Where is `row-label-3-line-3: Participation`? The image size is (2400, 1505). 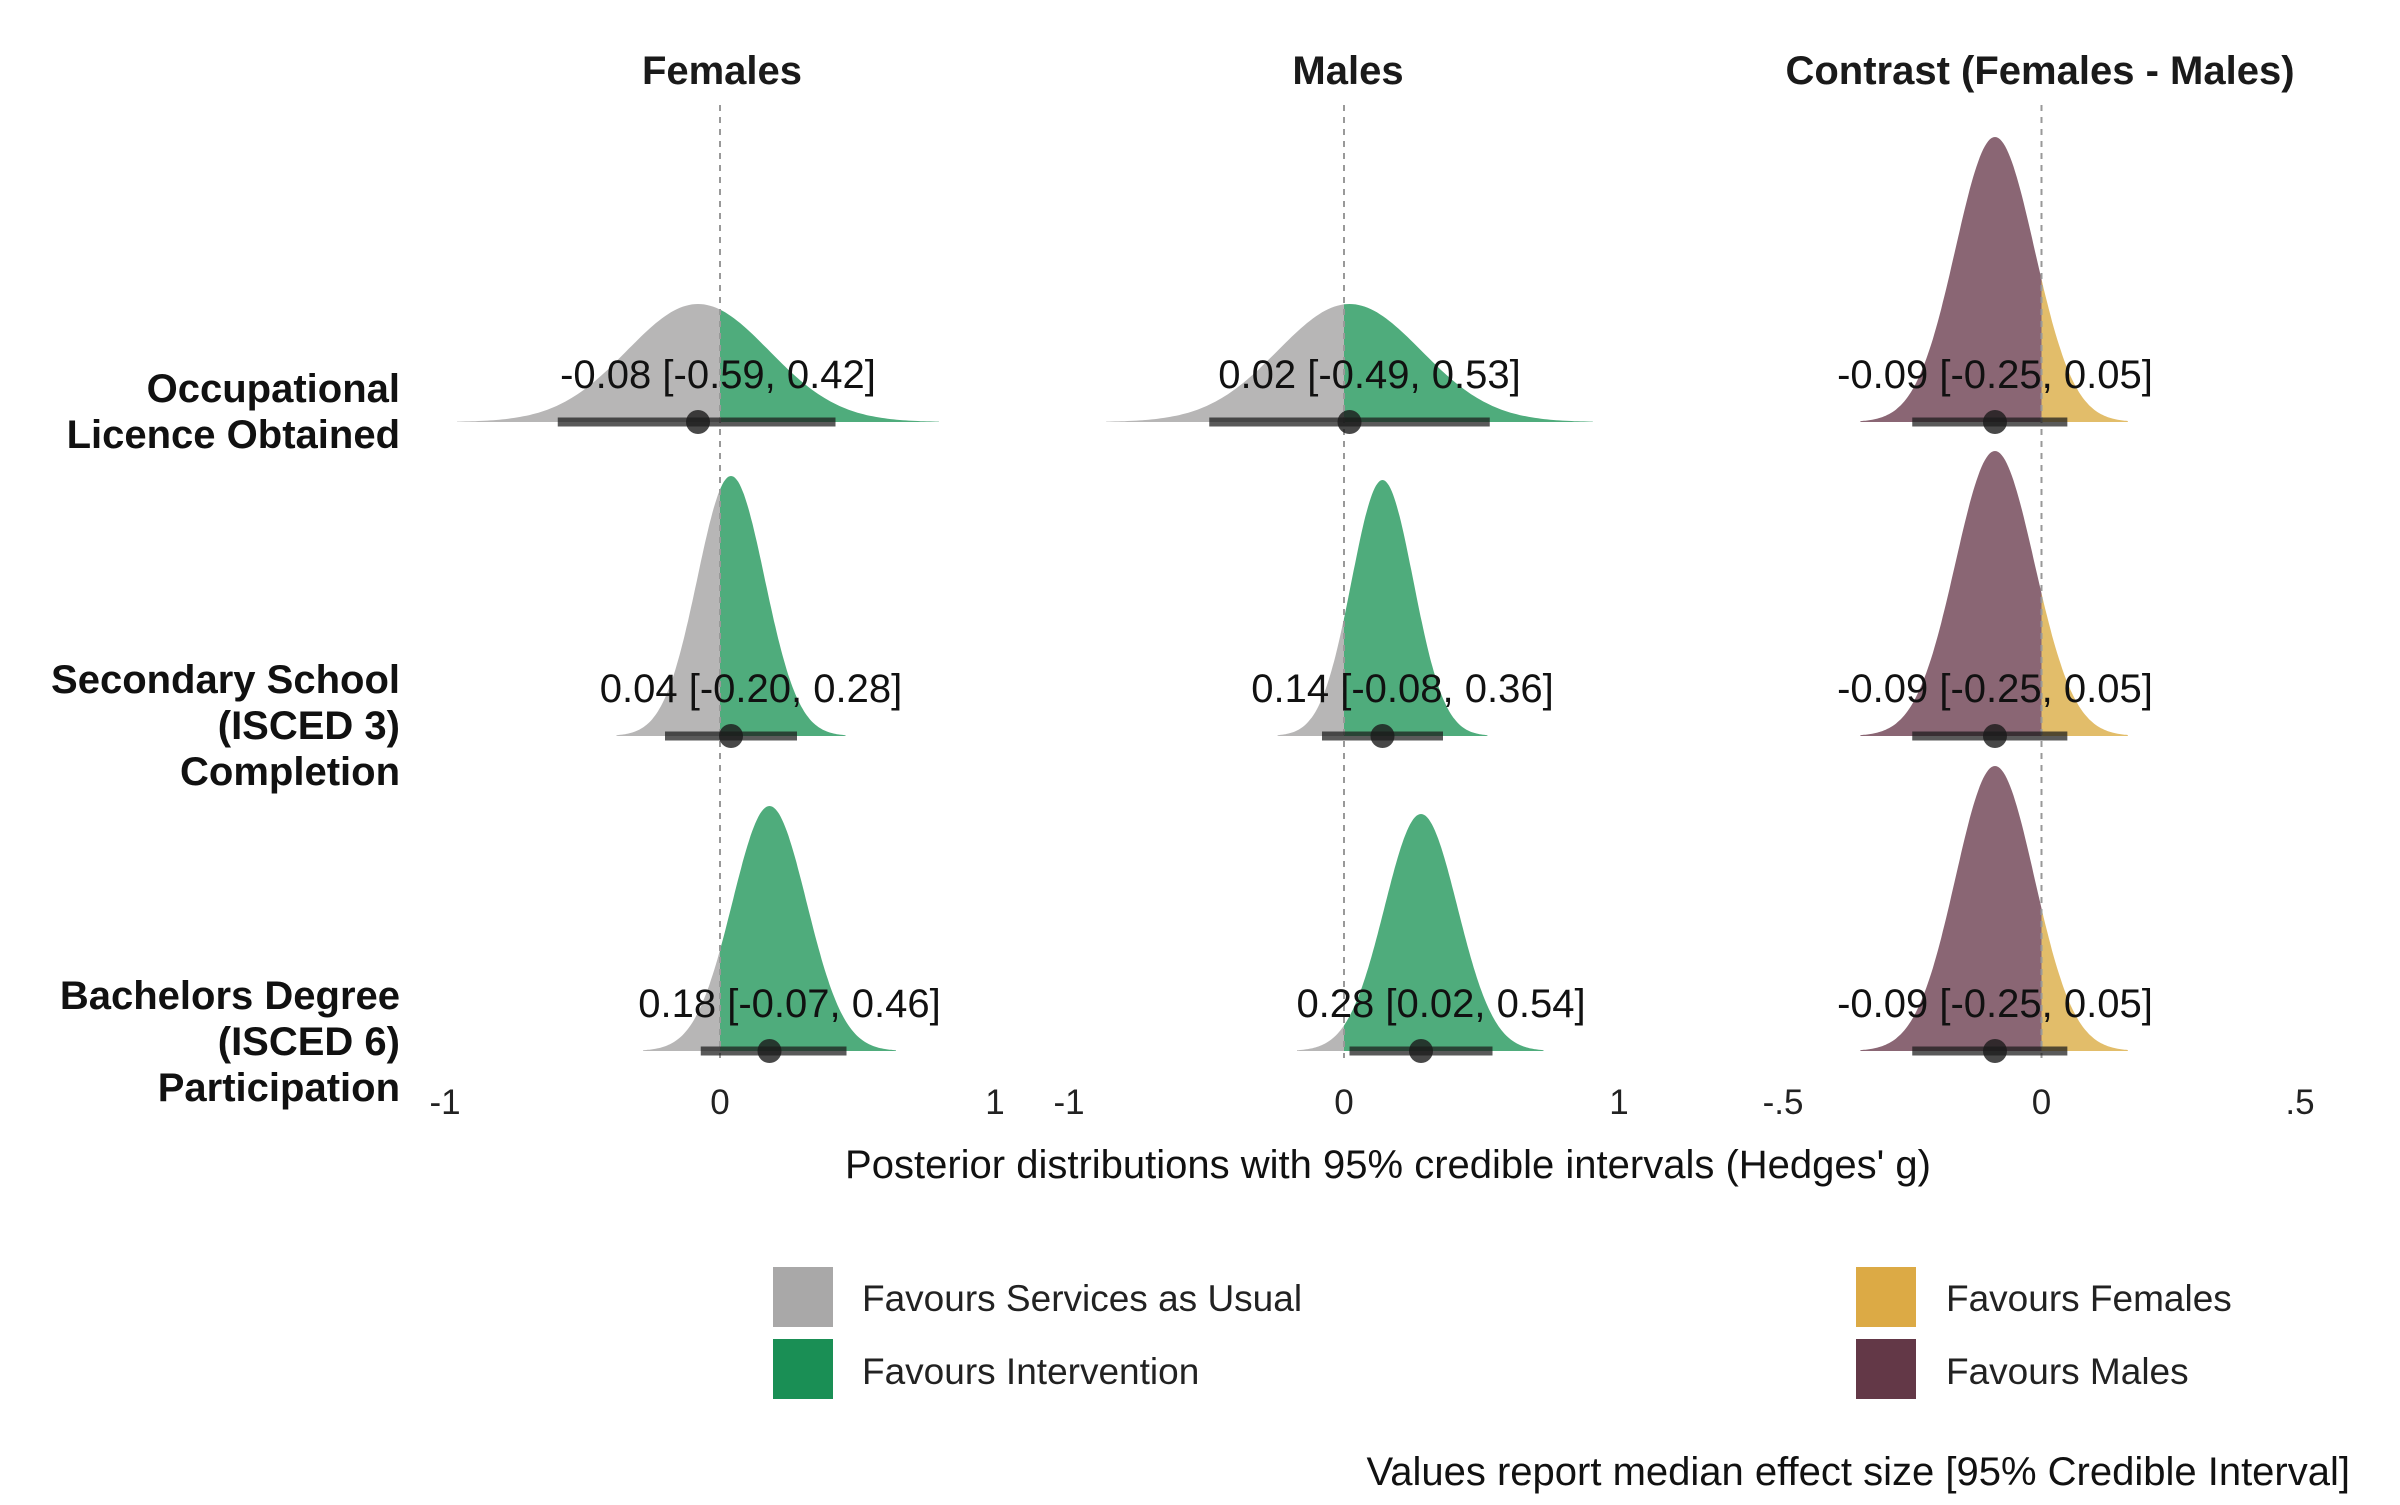
row-label-3-line-3: Participation is located at coordinates (279, 1088).